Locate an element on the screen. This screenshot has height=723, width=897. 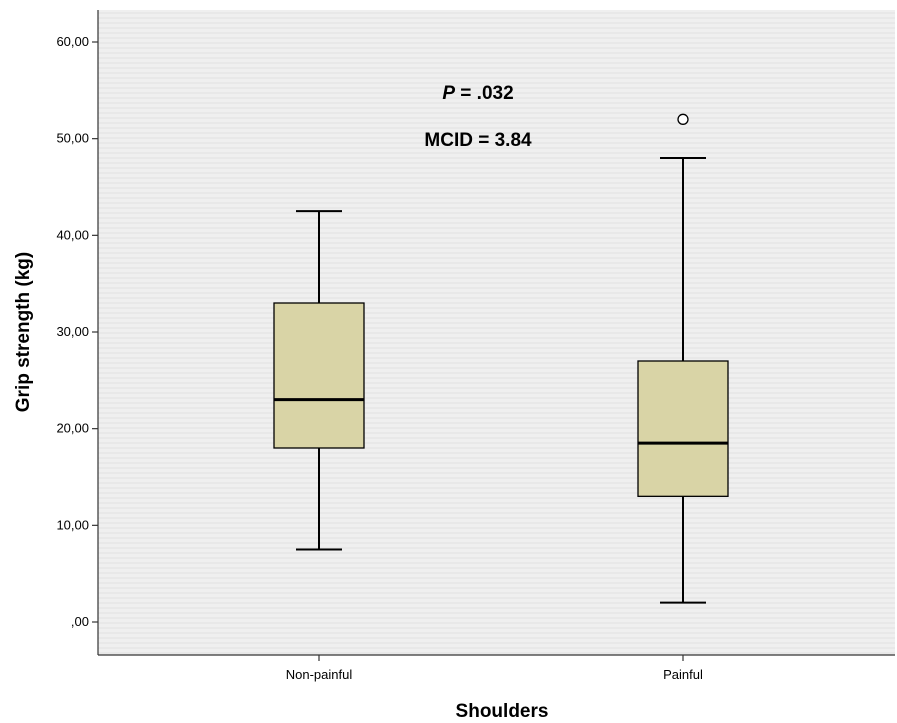
mcid-annotation: MCID = 3.84 is located at coordinates (478, 140).